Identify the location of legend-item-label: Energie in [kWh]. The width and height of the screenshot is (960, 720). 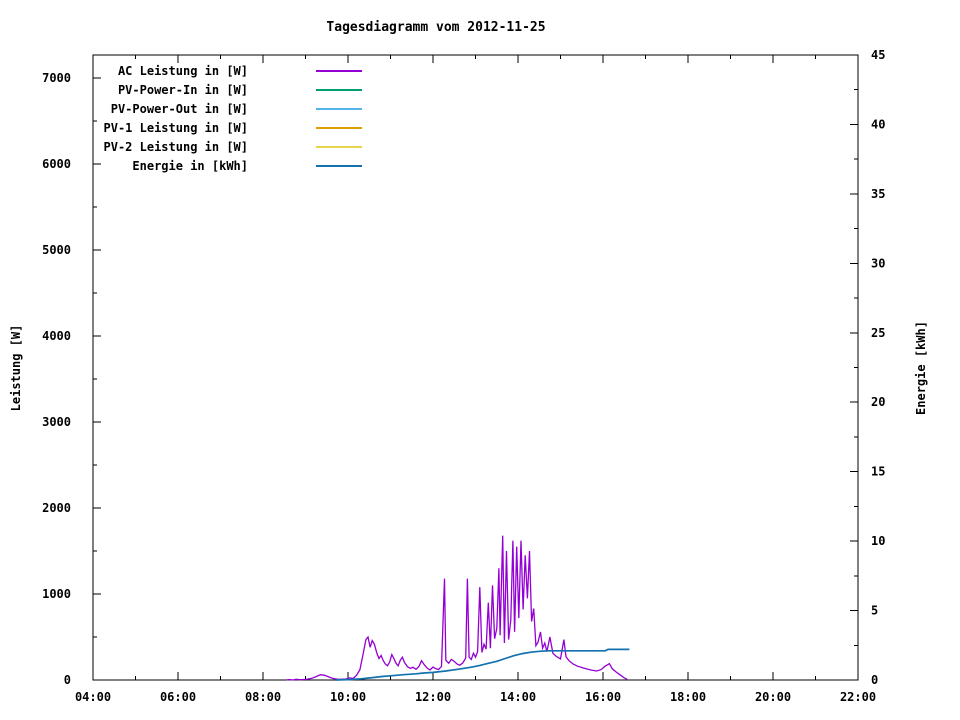
(190, 166).